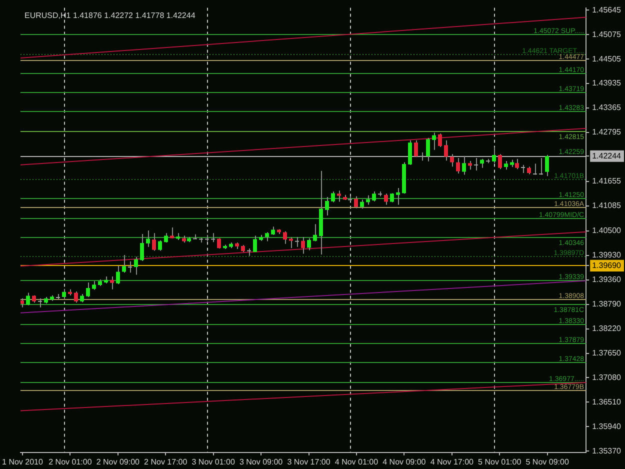  Describe the element at coordinates (607, 304) in the screenshot. I see `y-tick-label: 1.38790` at that location.